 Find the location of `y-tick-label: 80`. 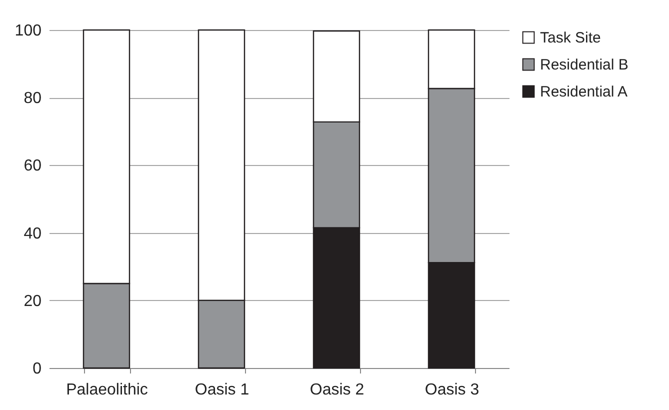

y-tick-label: 80 is located at coordinates (33, 99).